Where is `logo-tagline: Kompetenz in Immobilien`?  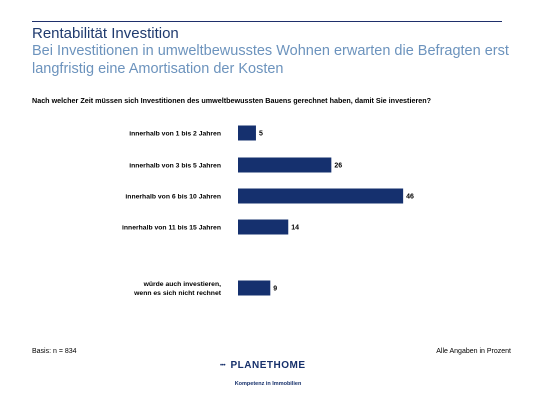 logo-tagline: Kompetenz in Immobilien is located at coordinates (268, 384).